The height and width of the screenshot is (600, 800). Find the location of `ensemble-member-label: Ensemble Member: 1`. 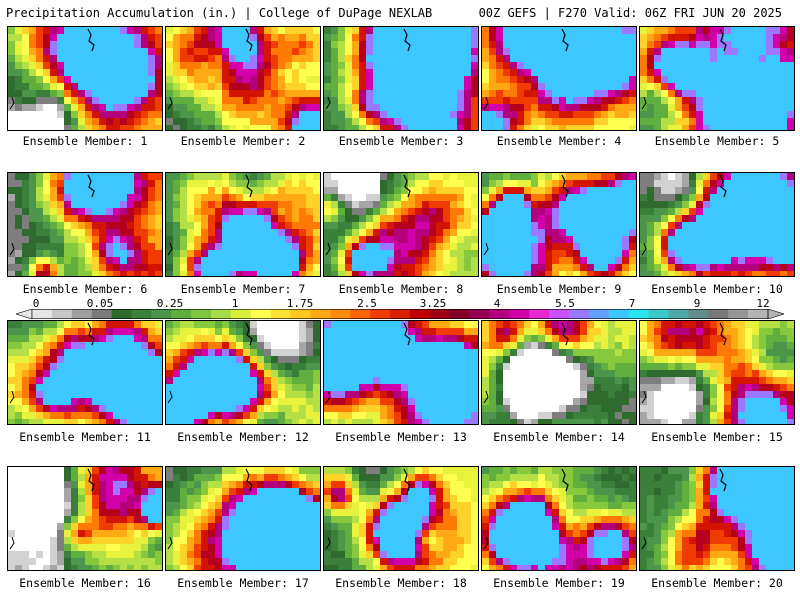

ensemble-member-label: Ensemble Member: 1 is located at coordinates (85, 141).